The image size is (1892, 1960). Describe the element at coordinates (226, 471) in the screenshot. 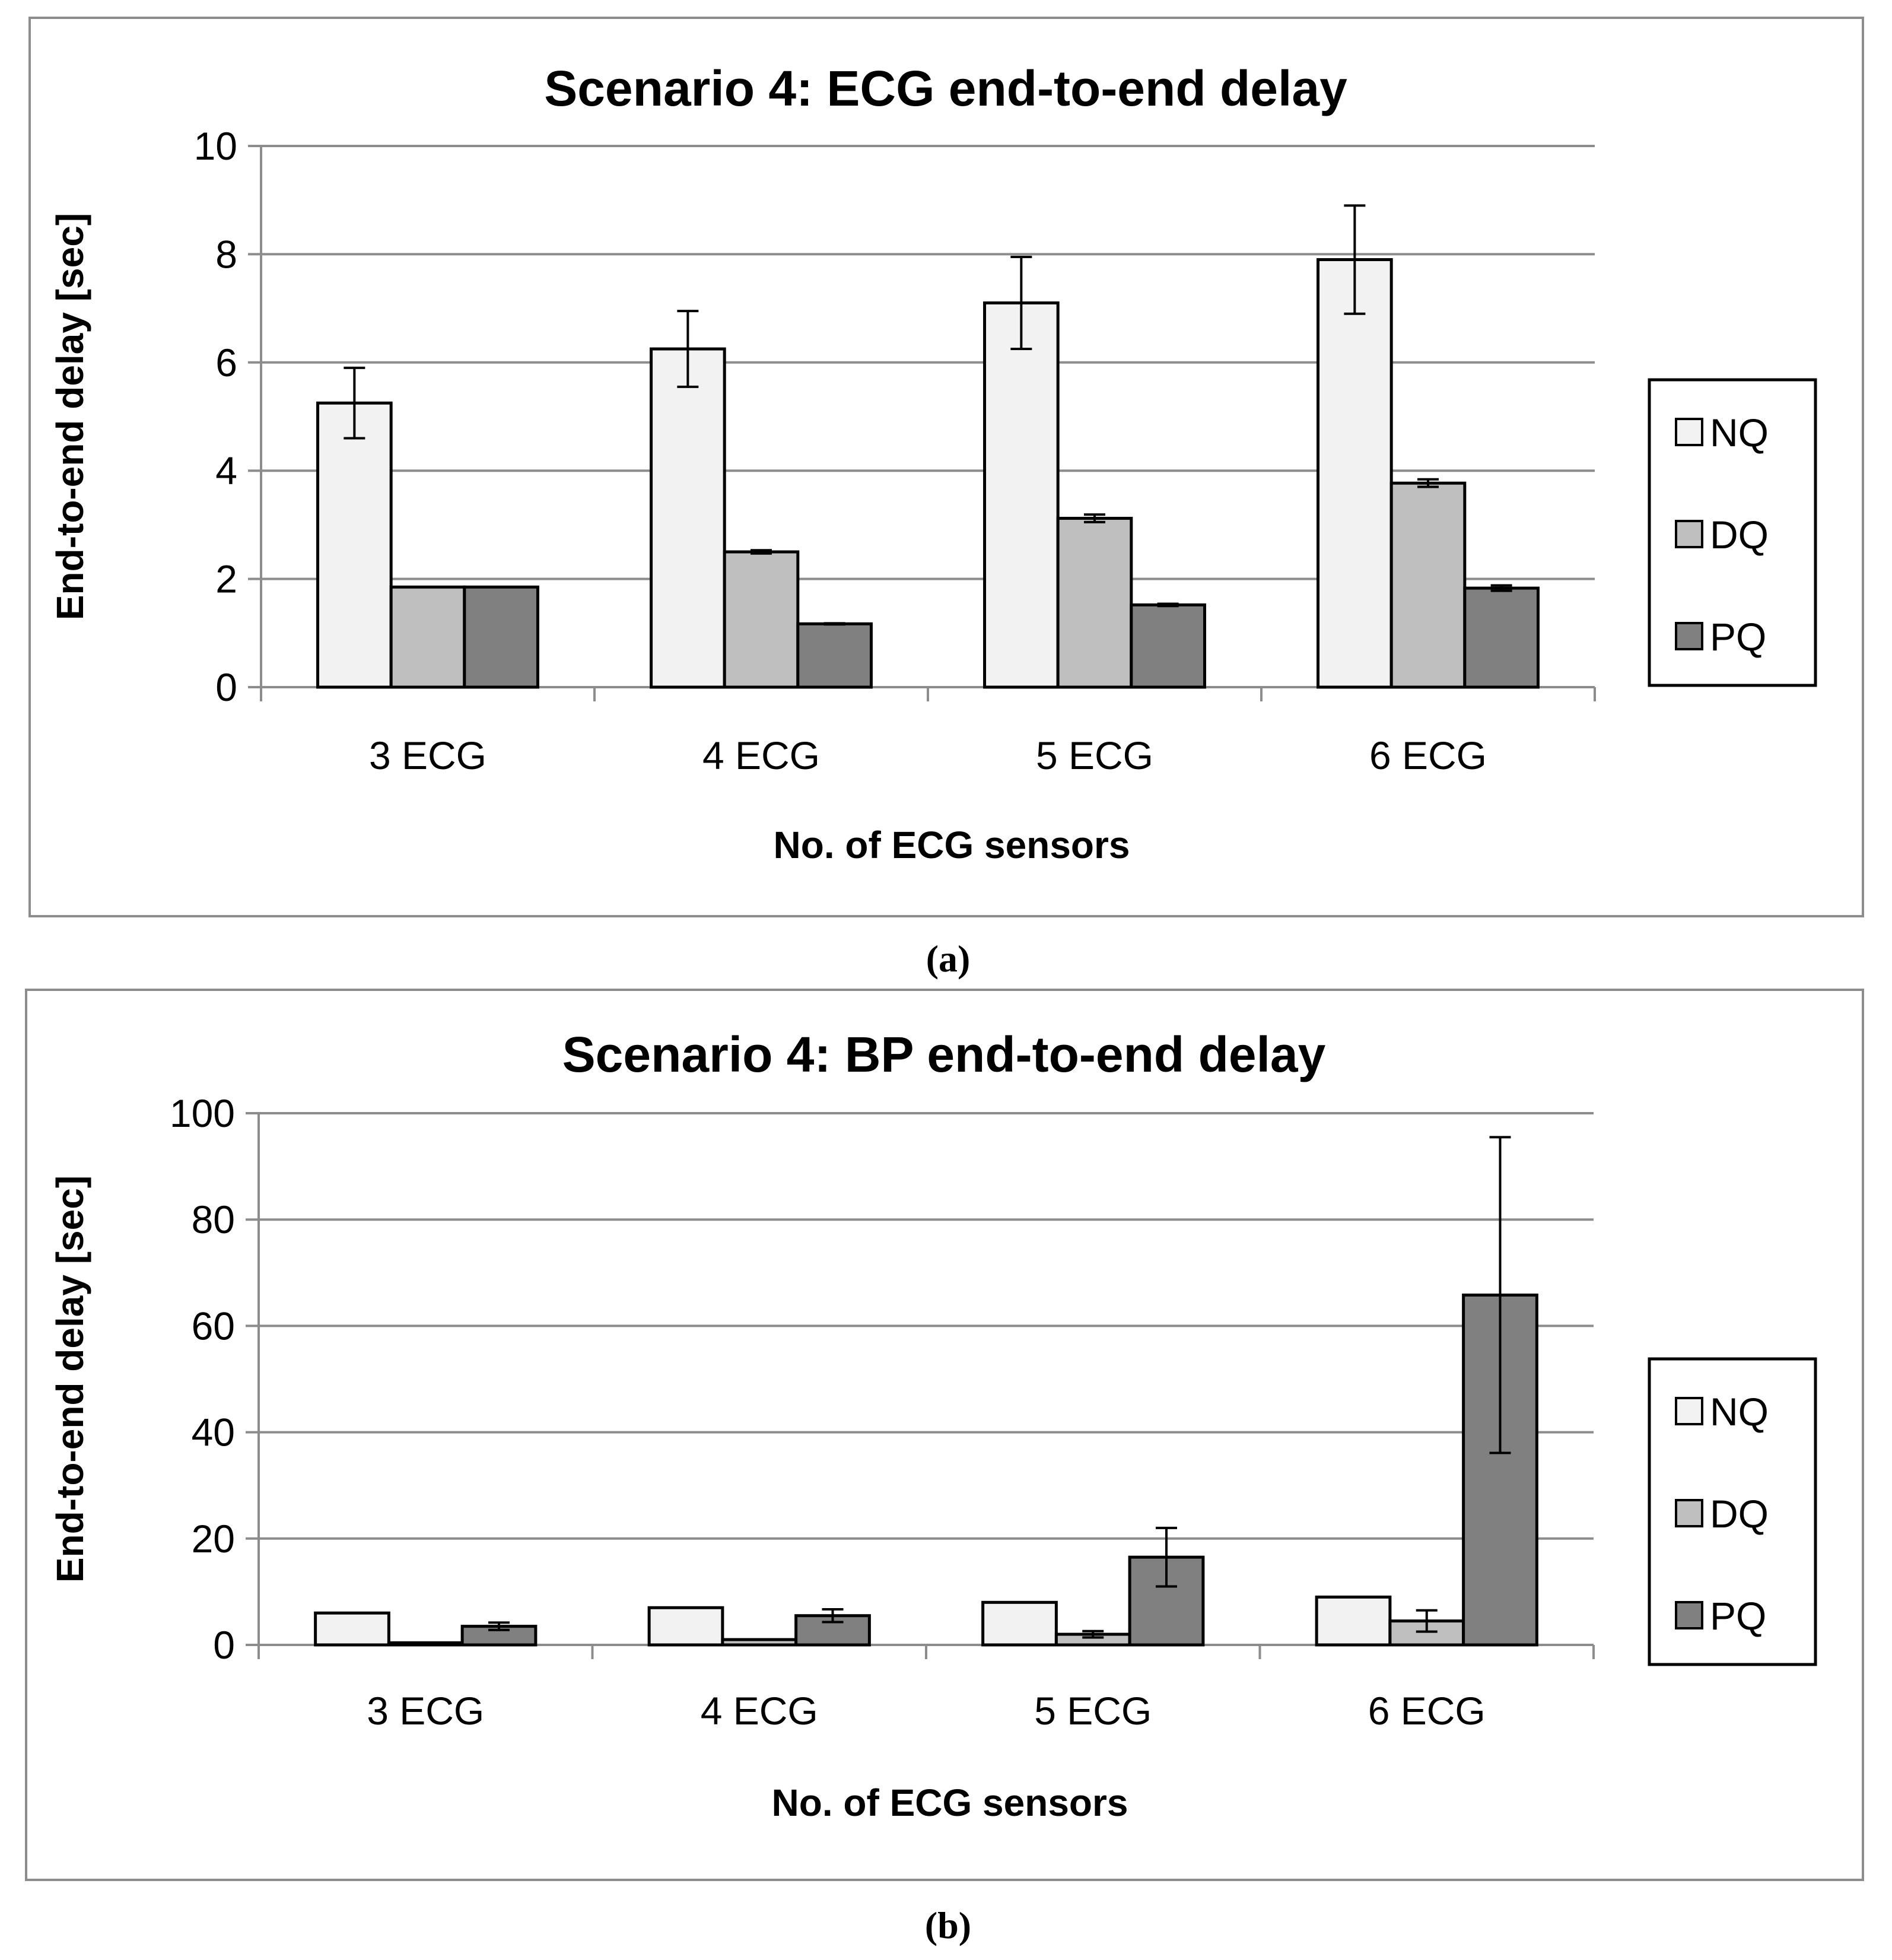

I see `y-tick-label: 4` at that location.